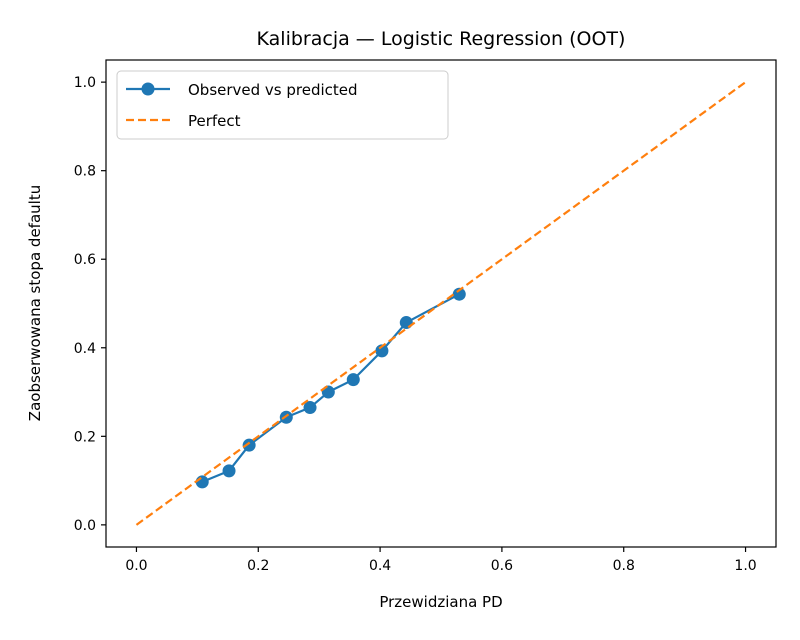 This screenshot has width=800, height=640. Describe the element at coordinates (214, 121) in the screenshot. I see `legend-label-perfect: Perfect` at that location.